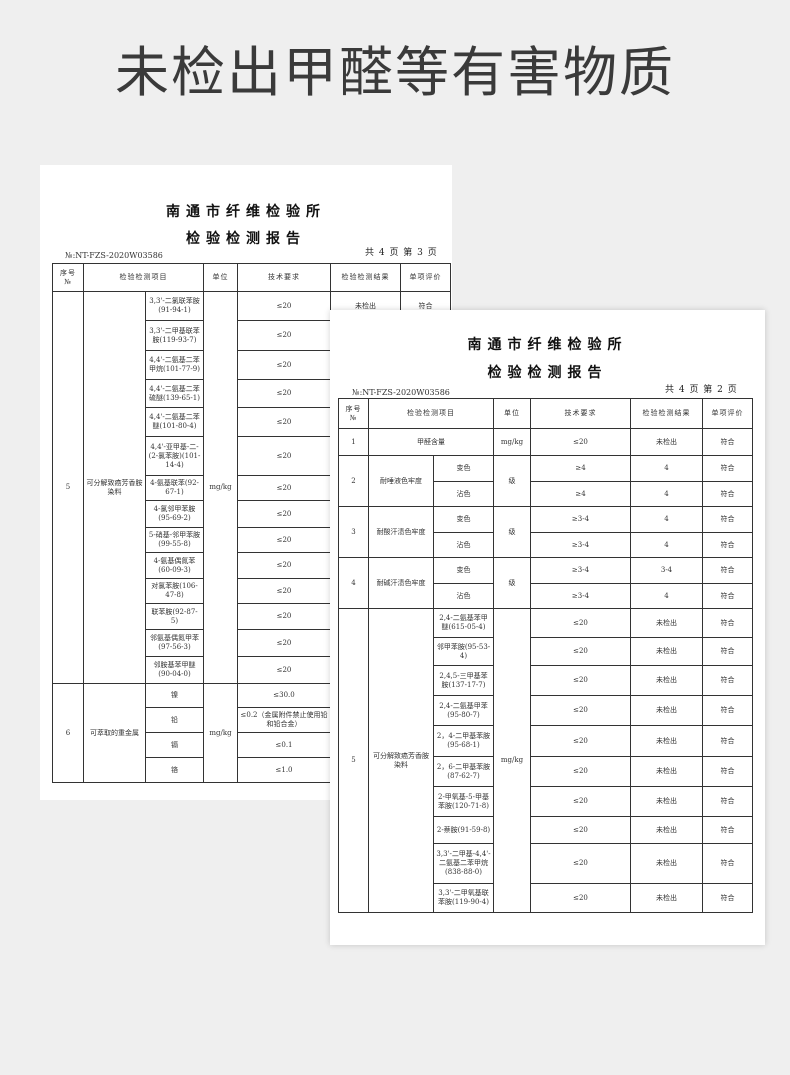  What do you see at coordinates (353, 583) in the screenshot?
I see `item-number: 4` at bounding box center [353, 583].